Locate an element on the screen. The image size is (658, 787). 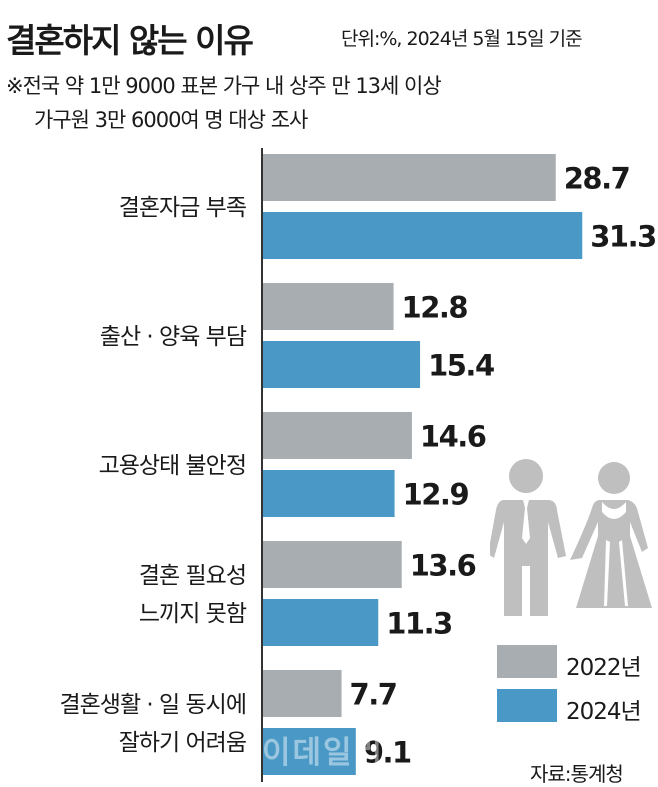
category-label: 잘하기 어려움 is located at coordinates (182, 743).